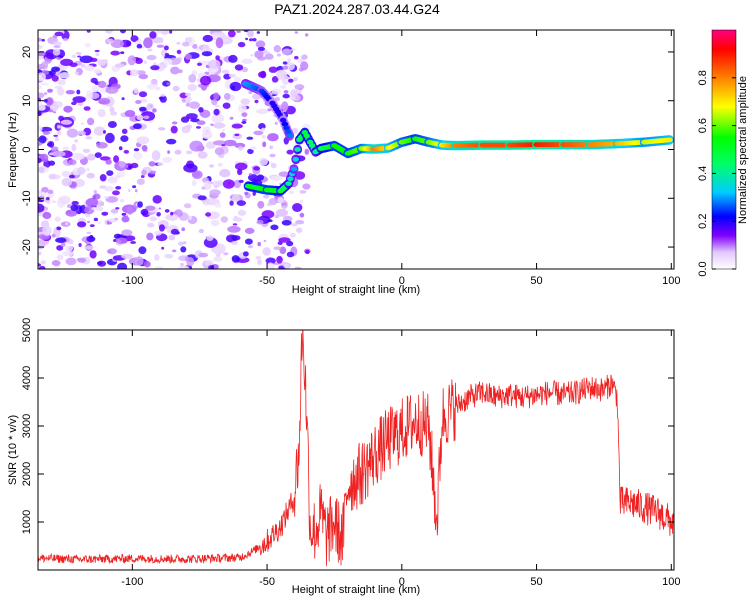 The image size is (750, 600). Describe the element at coordinates (357, 9) in the screenshot. I see `chart-title: PAZ1.2024.287.03.44.G24` at that location.